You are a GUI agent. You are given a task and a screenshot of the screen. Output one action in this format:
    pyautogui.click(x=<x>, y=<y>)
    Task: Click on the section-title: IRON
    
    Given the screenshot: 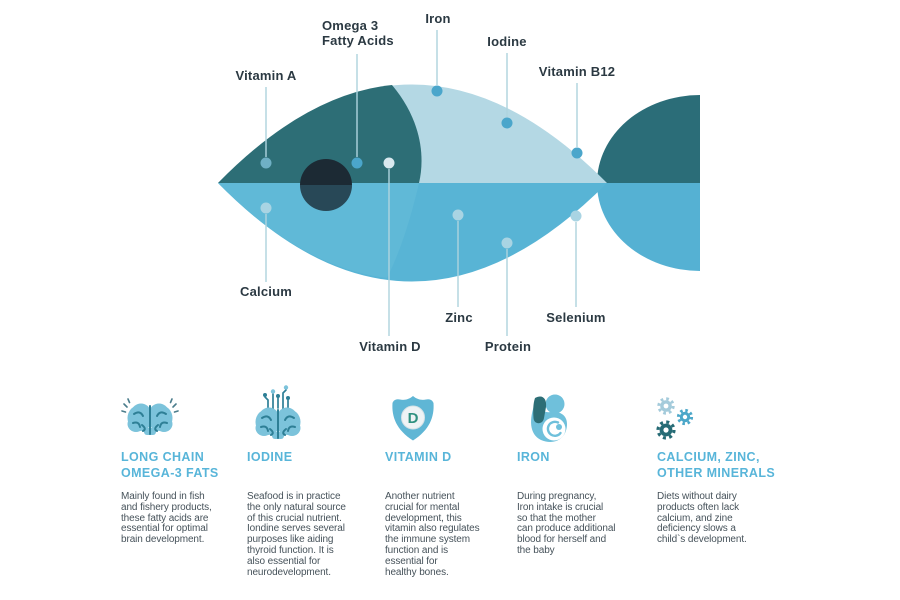 What is the action you would take?
    pyautogui.click(x=533, y=457)
    